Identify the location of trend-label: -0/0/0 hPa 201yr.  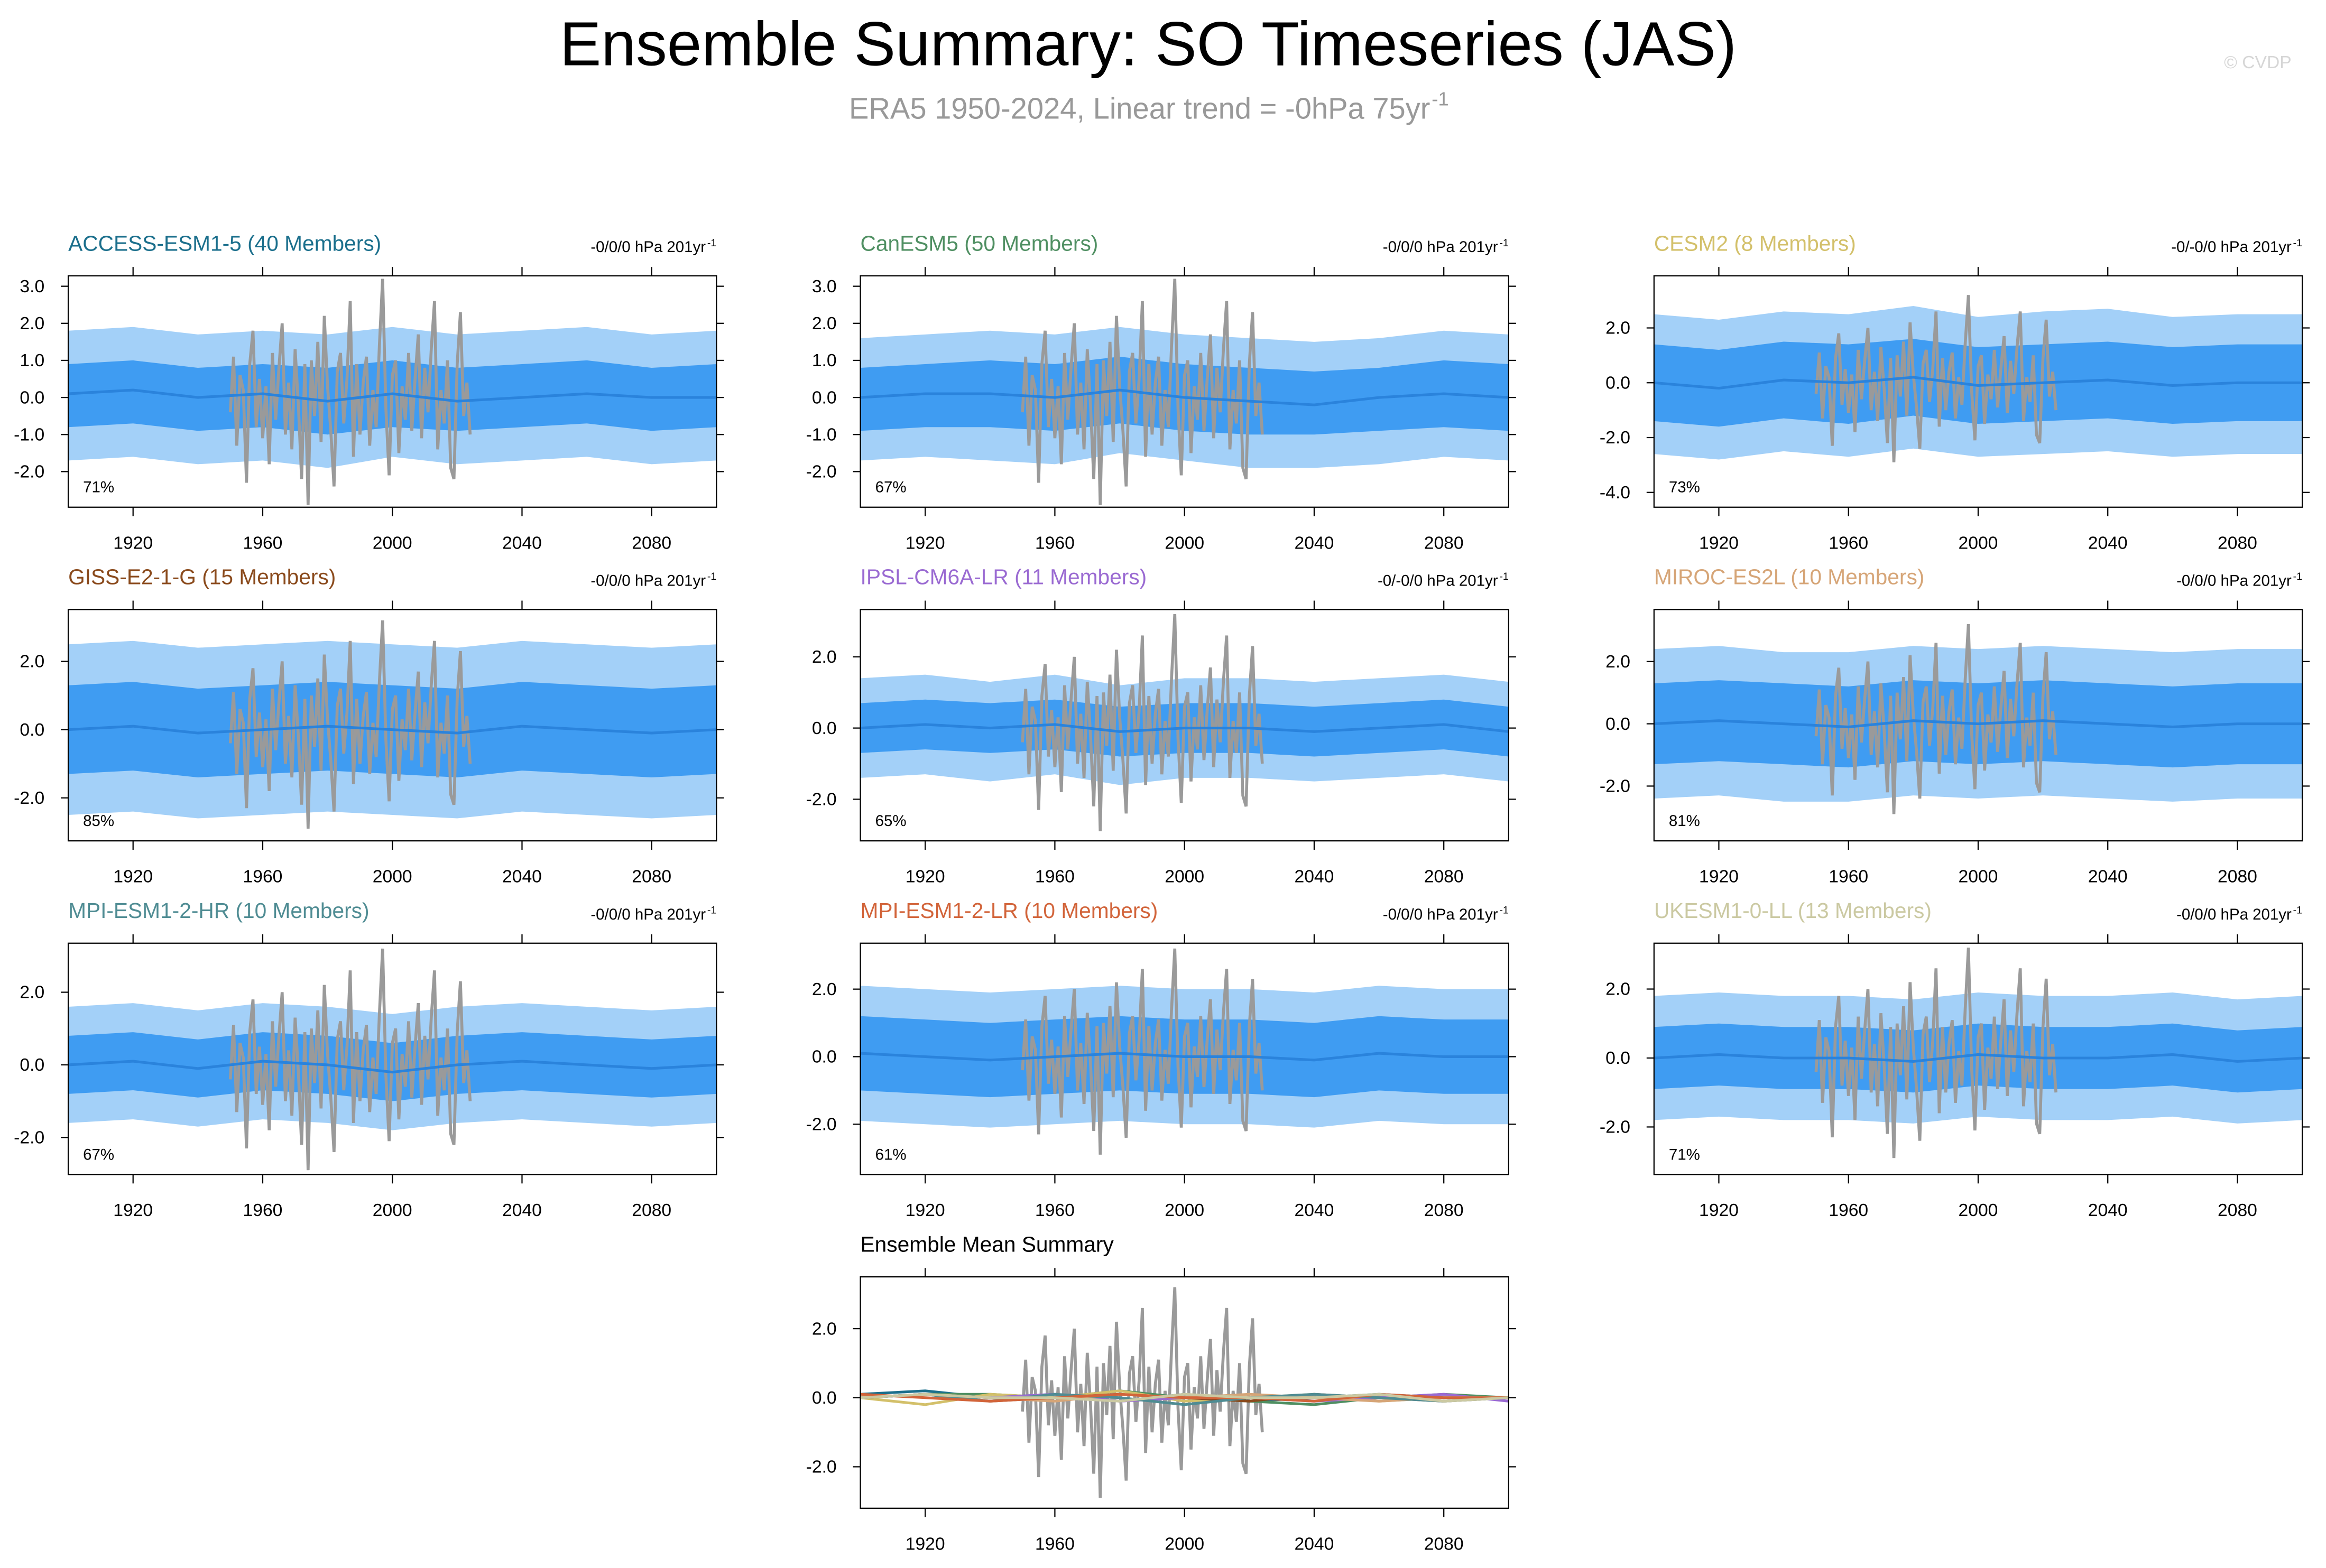
(1440, 247).